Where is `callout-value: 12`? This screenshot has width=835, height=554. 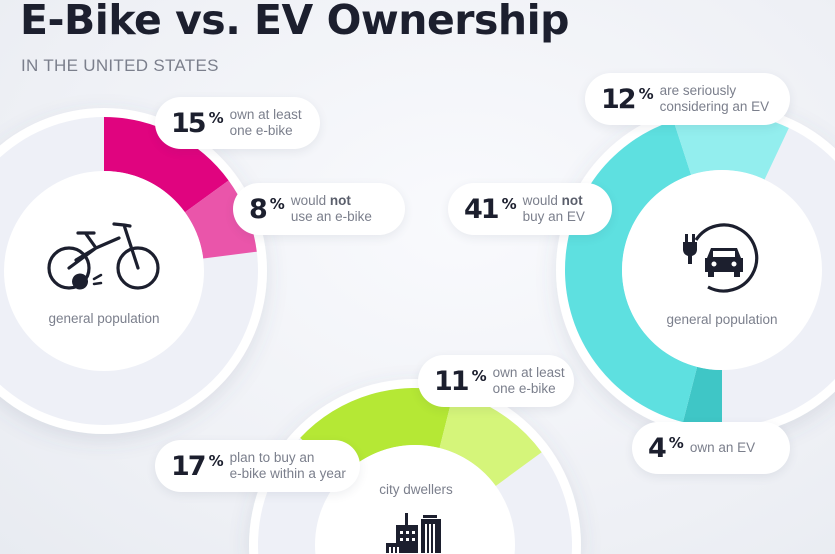
callout-value: 12 is located at coordinates (619, 99).